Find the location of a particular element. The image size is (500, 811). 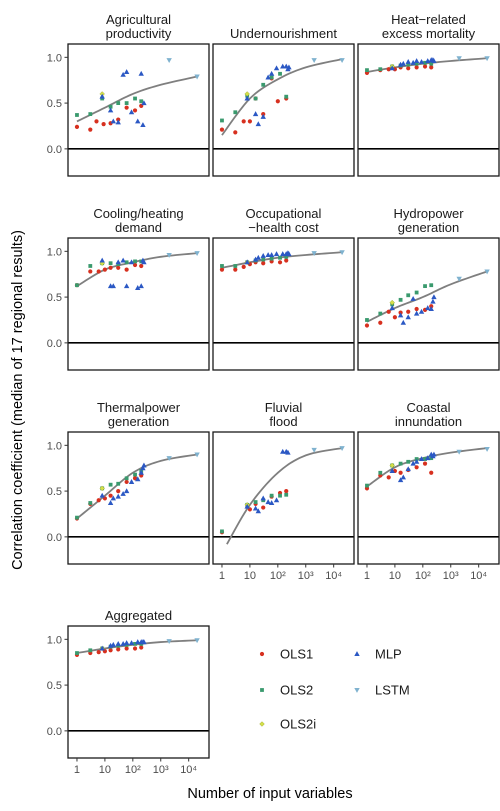

panel-title: innundation is located at coordinates (428, 421).